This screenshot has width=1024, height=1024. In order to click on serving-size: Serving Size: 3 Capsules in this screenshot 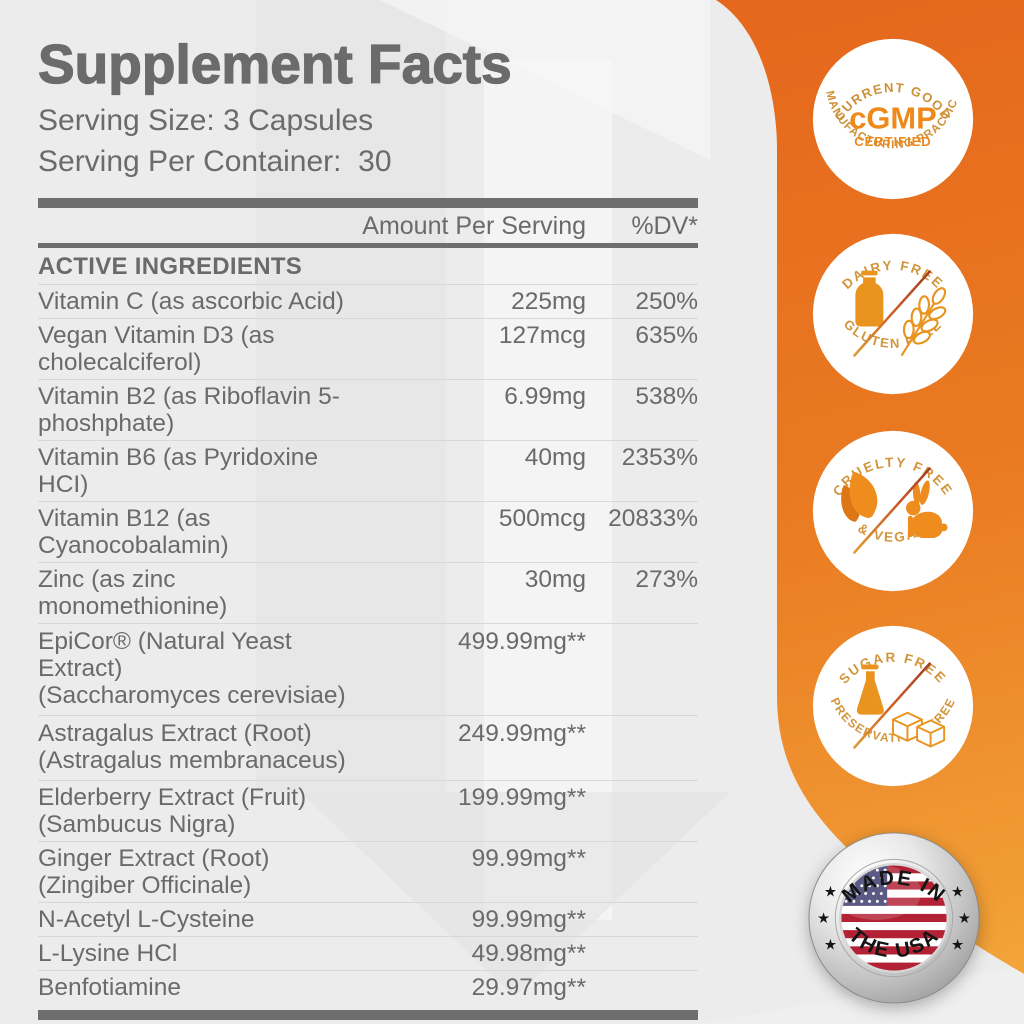, I will do `click(206, 120)`.